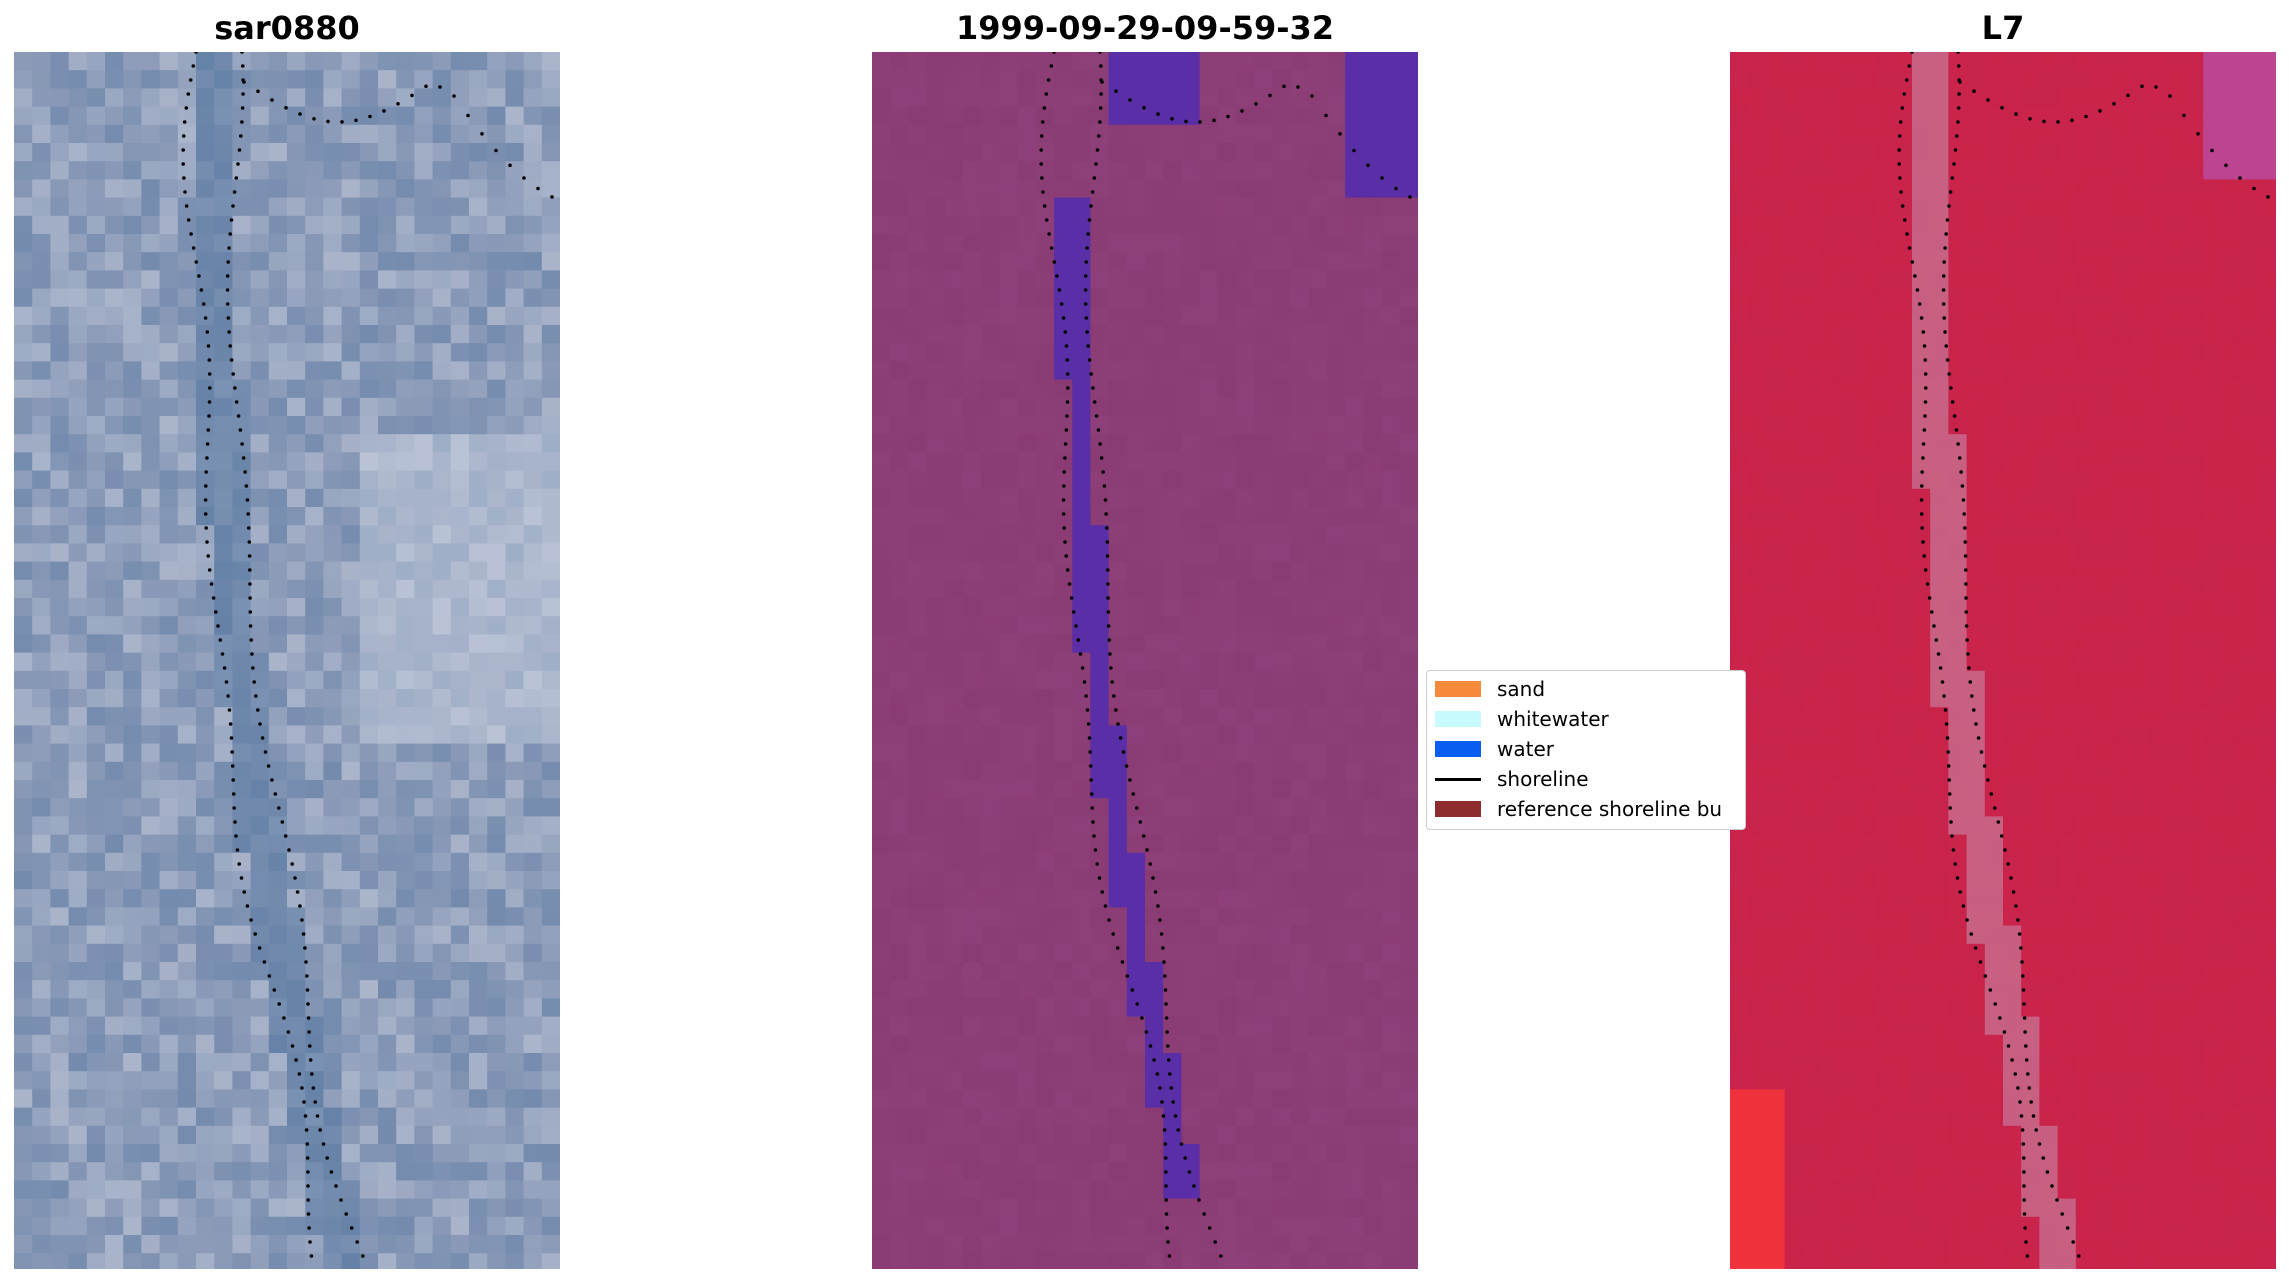  Describe the element at coordinates (1490, 689) in the screenshot. I see `legend-item-sand: sand` at that location.